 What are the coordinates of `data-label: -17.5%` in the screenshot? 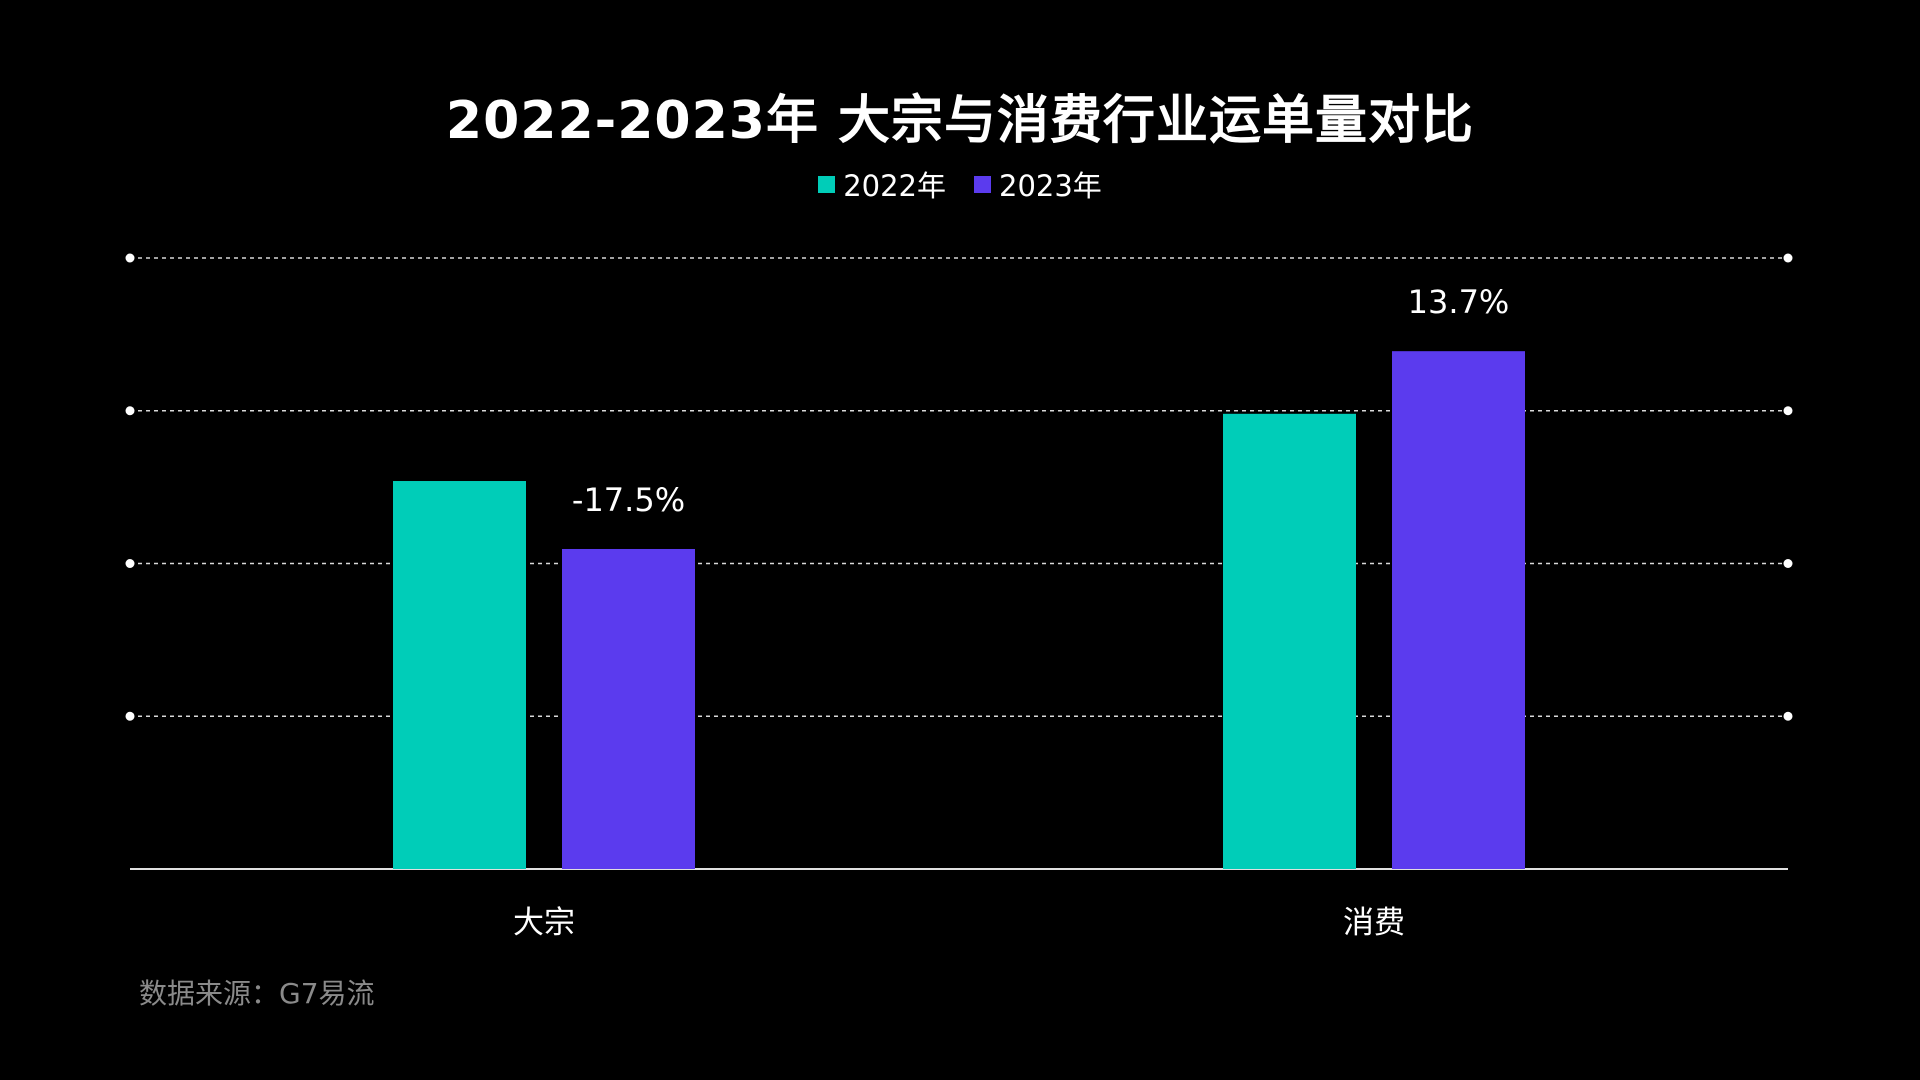 It's located at (628, 500).